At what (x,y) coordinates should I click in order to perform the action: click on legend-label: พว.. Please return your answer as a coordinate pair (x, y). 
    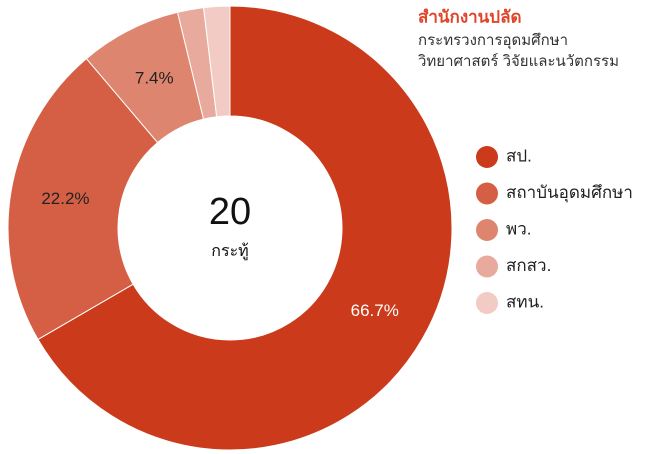
    Looking at the image, I should click on (518, 228).